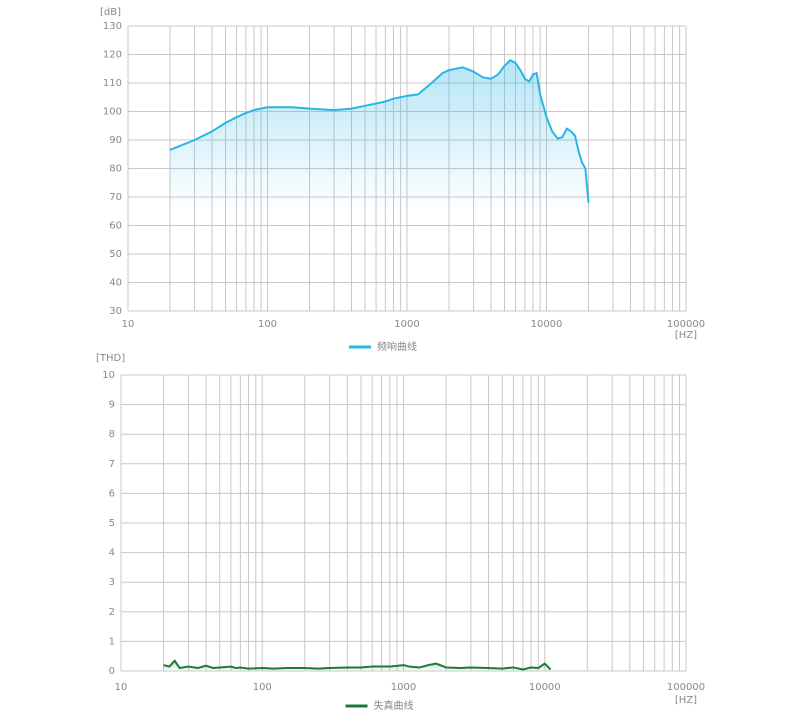 This screenshot has width=790, height=724. Describe the element at coordinates (112, 523) in the screenshot. I see `y-tick-label: 5` at that location.